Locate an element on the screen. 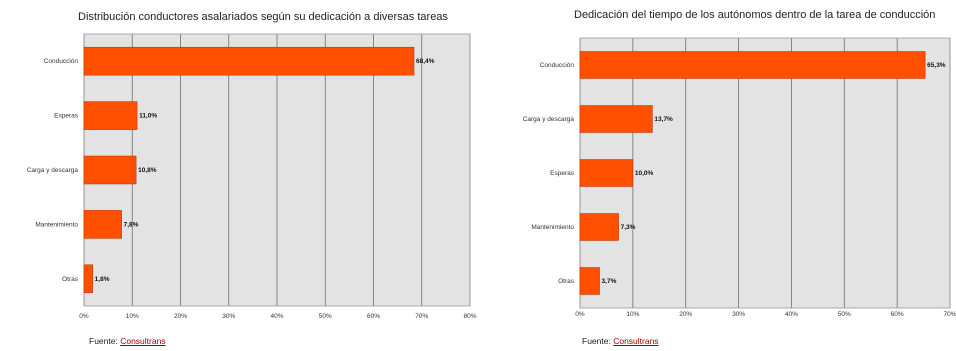 Image resolution: width=956 pixels, height=351 pixels. data-label: 10,8% is located at coordinates (147, 170).